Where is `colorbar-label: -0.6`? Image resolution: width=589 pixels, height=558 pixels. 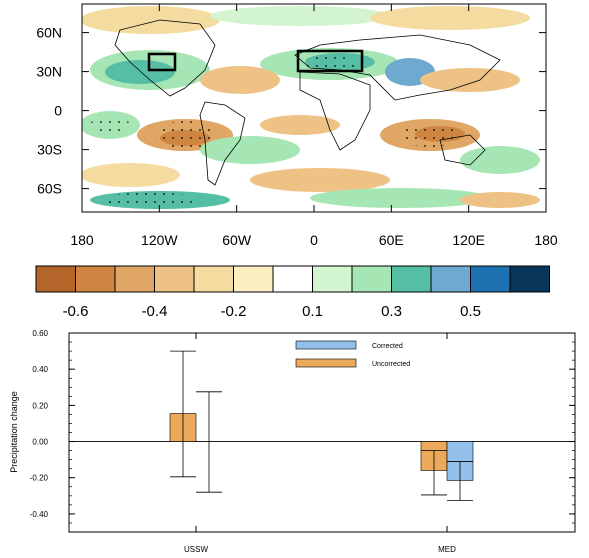
colorbar-label: -0.6 is located at coordinates (76, 311).